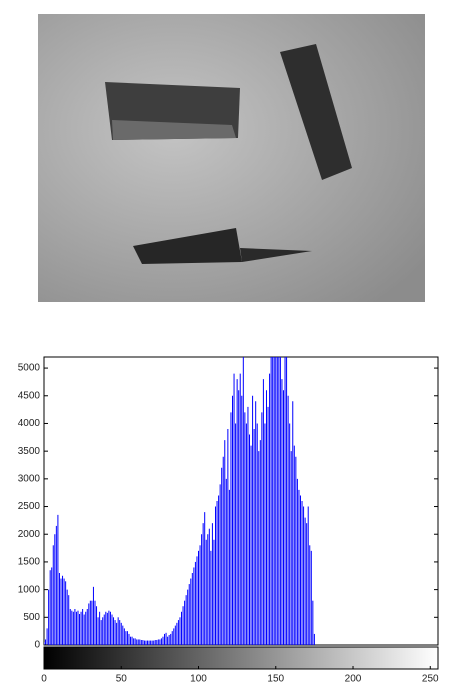 This screenshot has width=463, height=695. What do you see at coordinates (29, 451) in the screenshot?
I see `y-tick-label: 3500` at bounding box center [29, 451].